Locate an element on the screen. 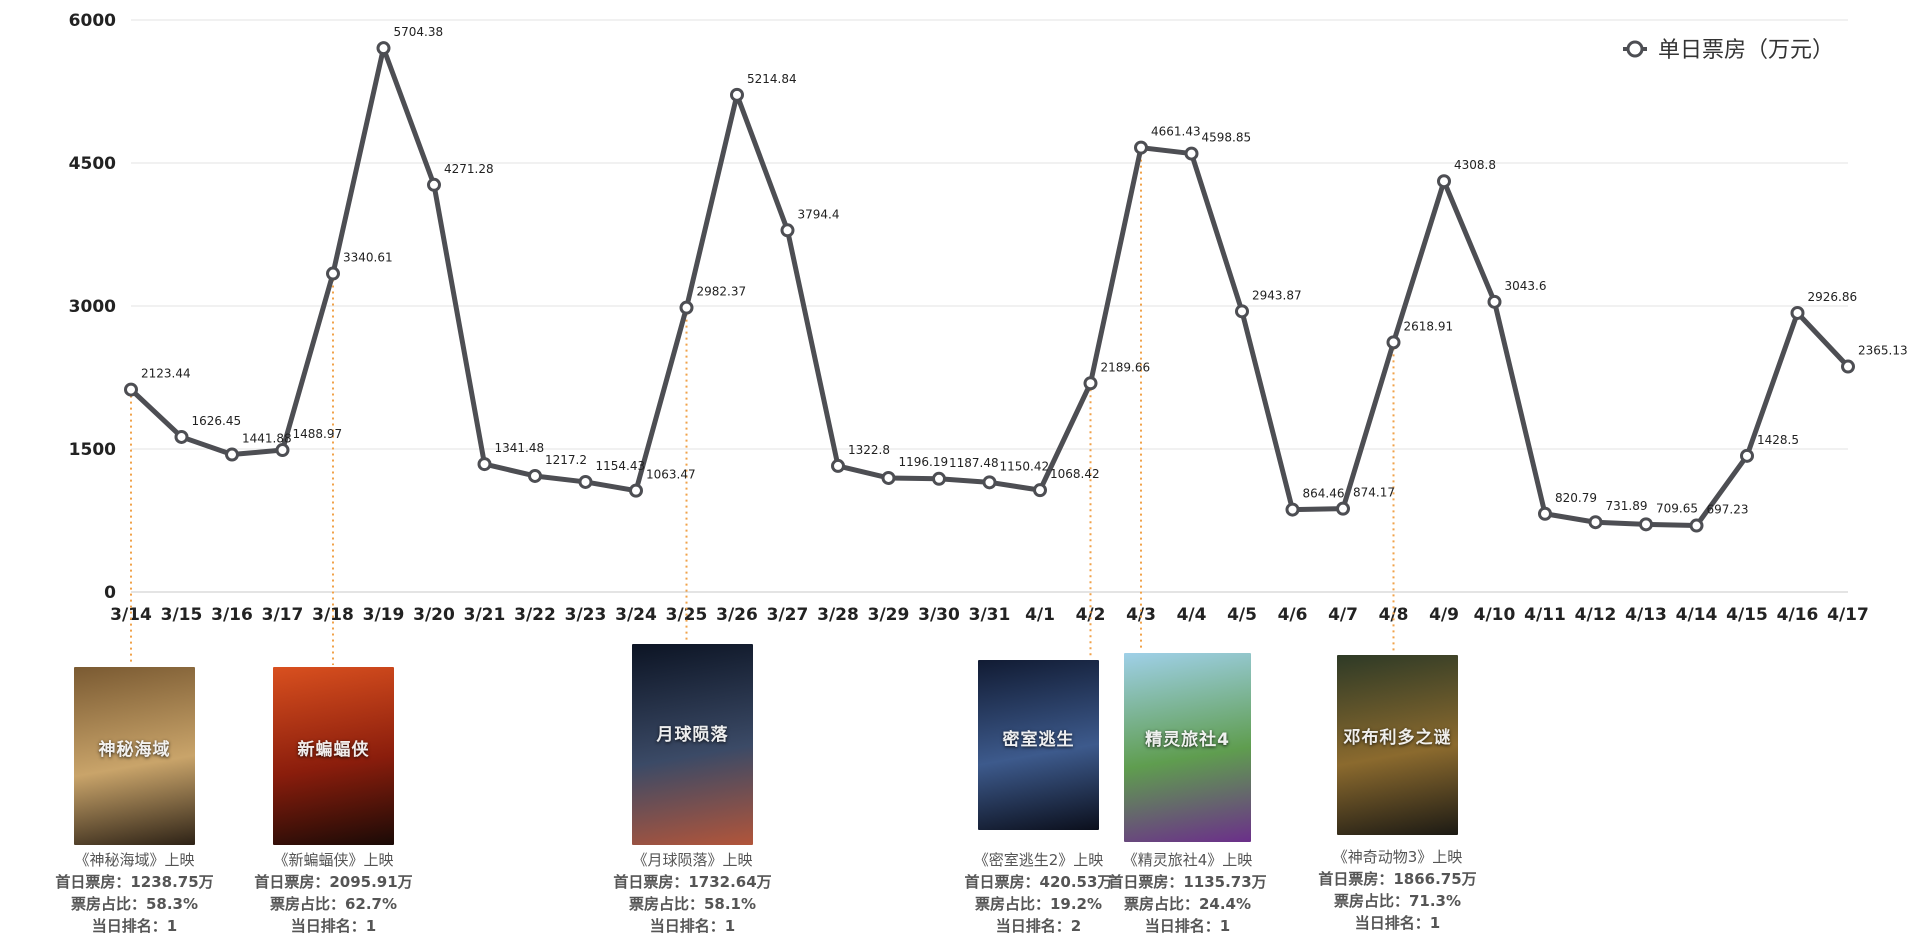  data-label: 3340.61 is located at coordinates (368, 258).